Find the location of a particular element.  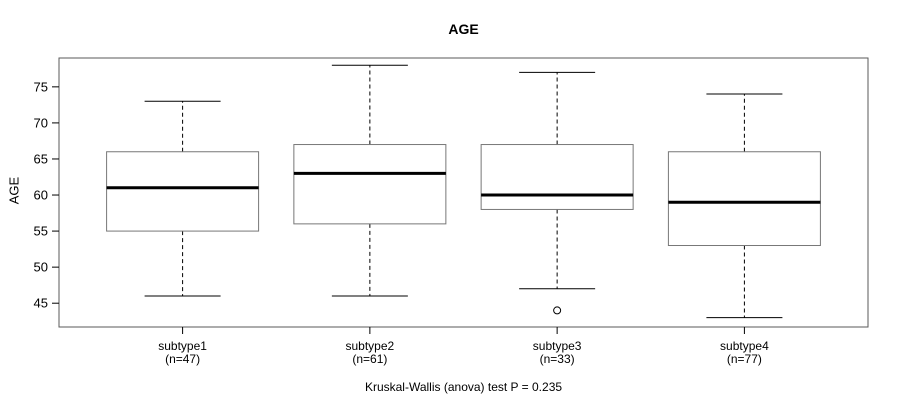

x-sublabel-subtype3: (n=33) is located at coordinates (557, 359).